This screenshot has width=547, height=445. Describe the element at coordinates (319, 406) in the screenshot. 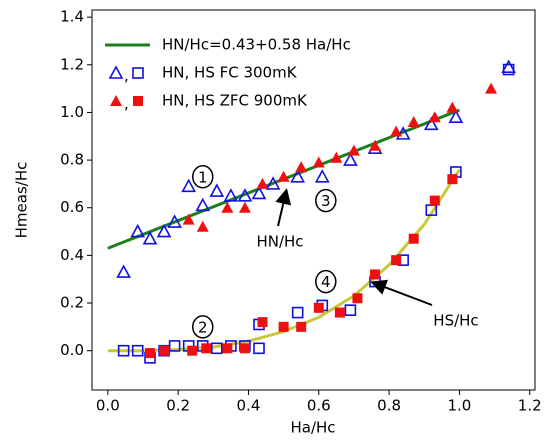

I see `x-tick-label: 0.6` at that location.